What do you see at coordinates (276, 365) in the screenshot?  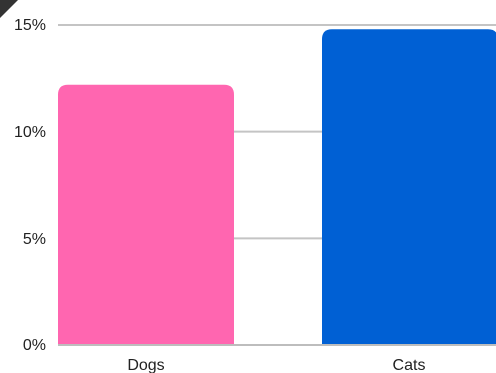 I see `category-labels: Dogs Cats` at bounding box center [276, 365].